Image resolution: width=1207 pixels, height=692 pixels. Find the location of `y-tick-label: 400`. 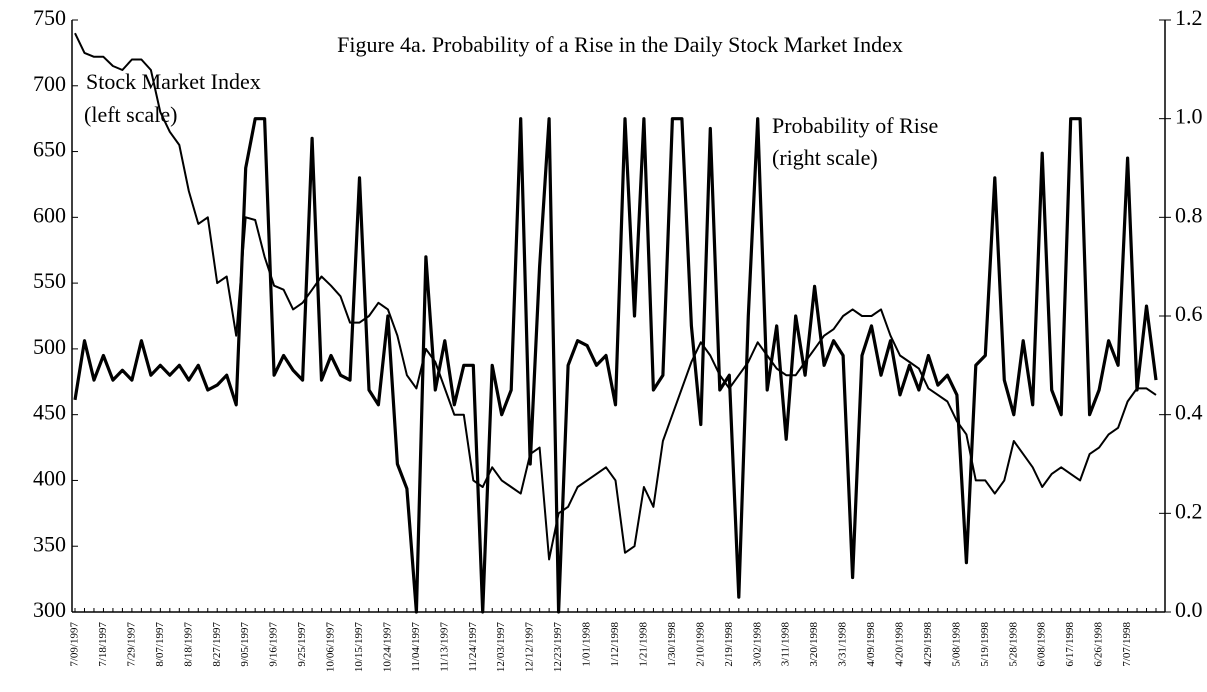

y-tick-label: 400 is located at coordinates (49, 477).